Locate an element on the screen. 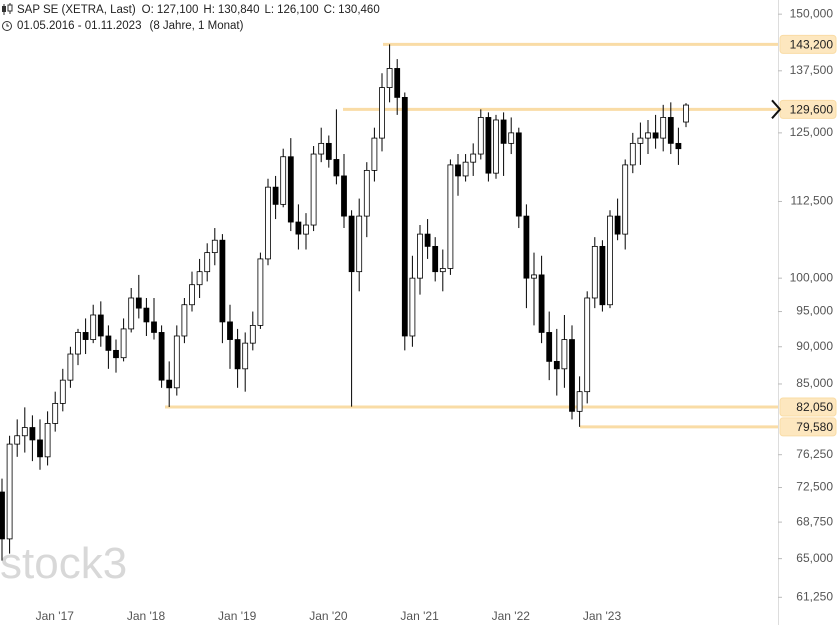 The height and width of the screenshot is (625, 837). level-label: 143,200 is located at coordinates (812, 45).